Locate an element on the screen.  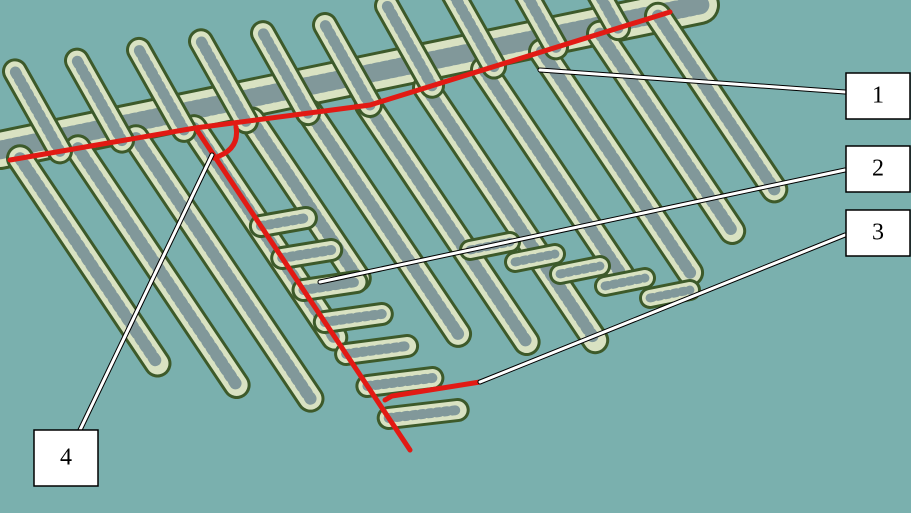
label-box-4: 4 is located at coordinates (66, 458).